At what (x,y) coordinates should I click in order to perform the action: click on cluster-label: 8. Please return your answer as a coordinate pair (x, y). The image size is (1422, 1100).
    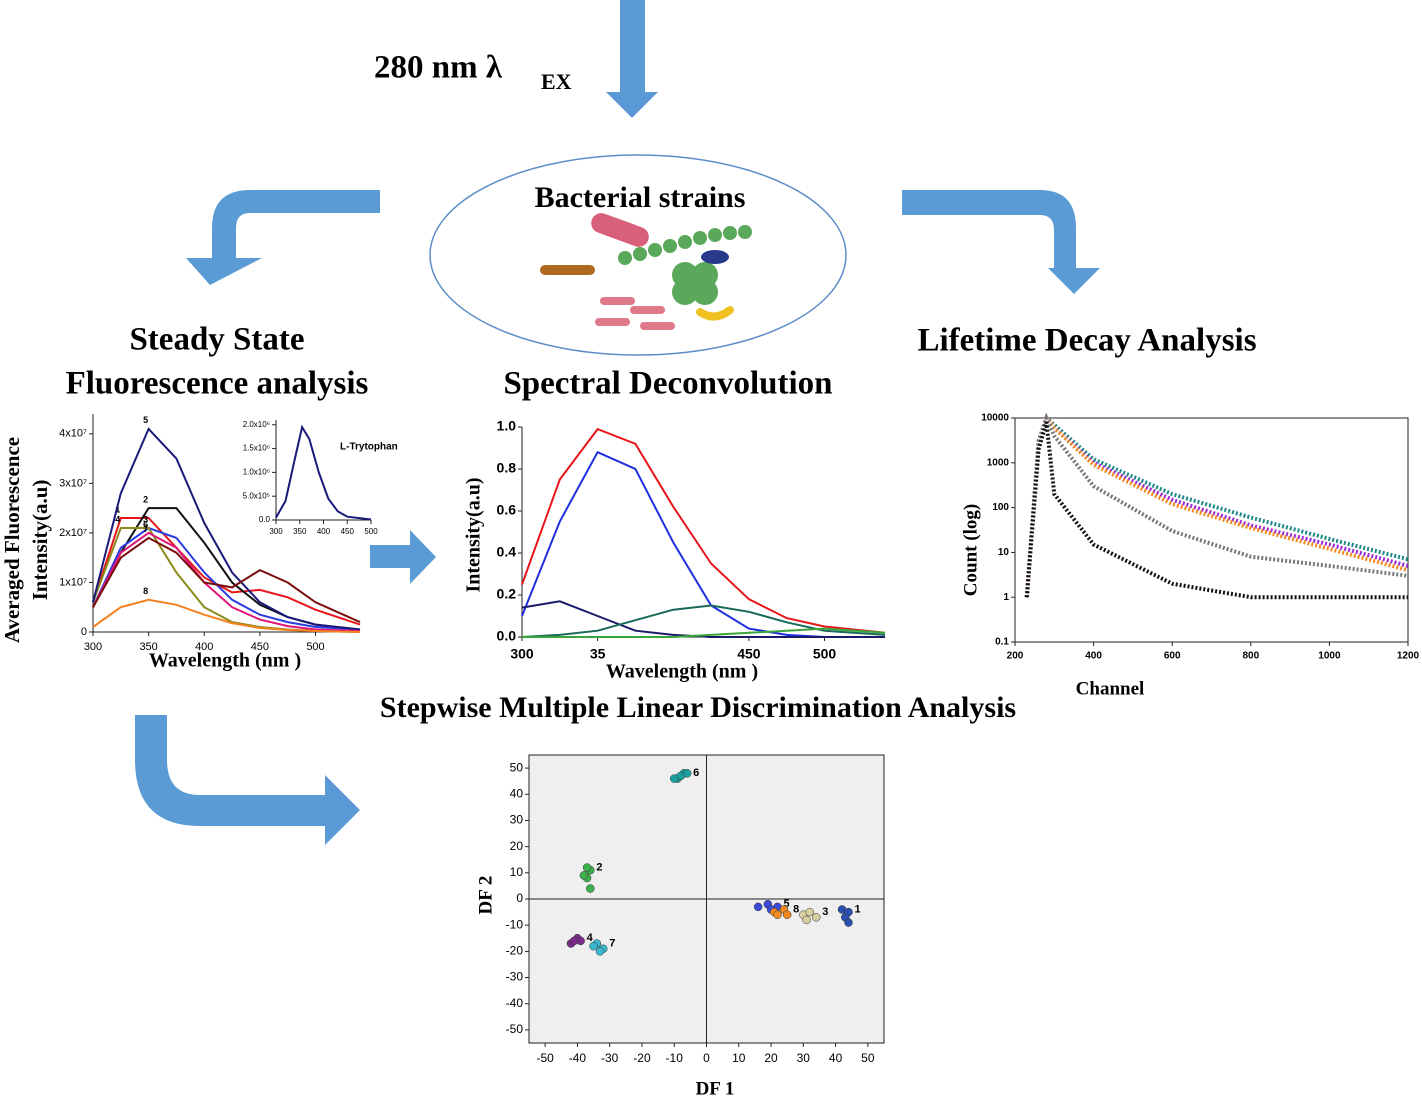
    Looking at the image, I should click on (796, 909).